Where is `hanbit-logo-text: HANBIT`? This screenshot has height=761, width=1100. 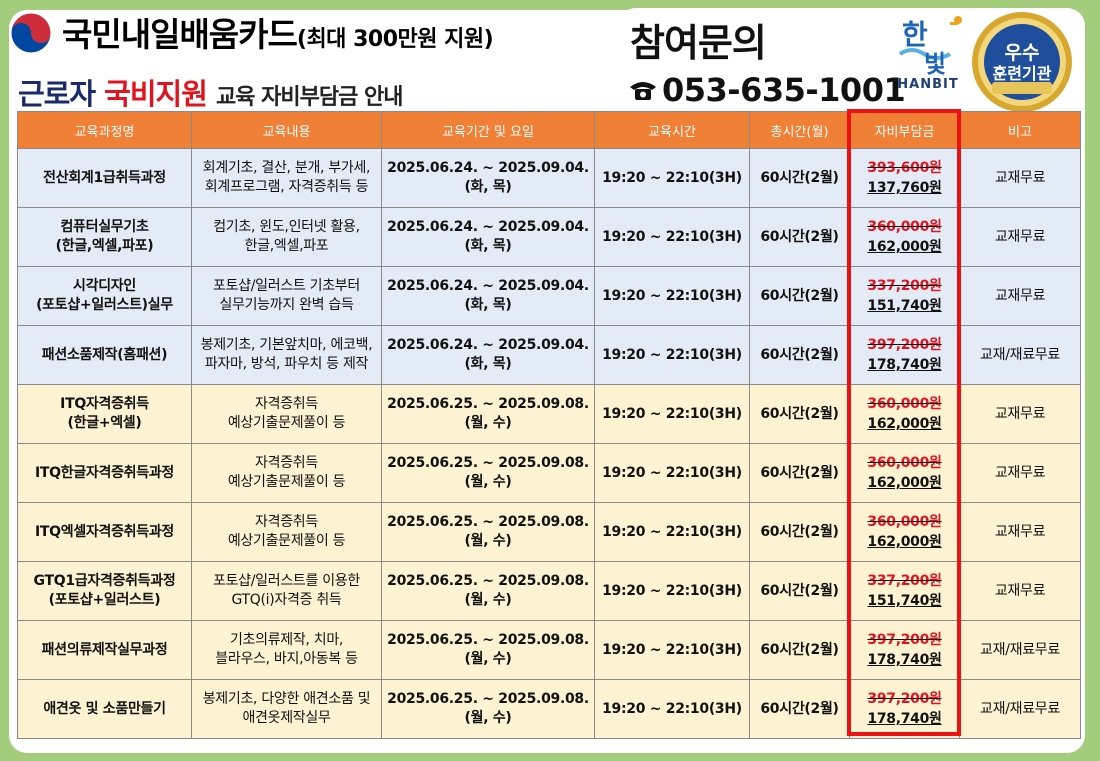 hanbit-logo-text: HANBIT is located at coordinates (928, 84).